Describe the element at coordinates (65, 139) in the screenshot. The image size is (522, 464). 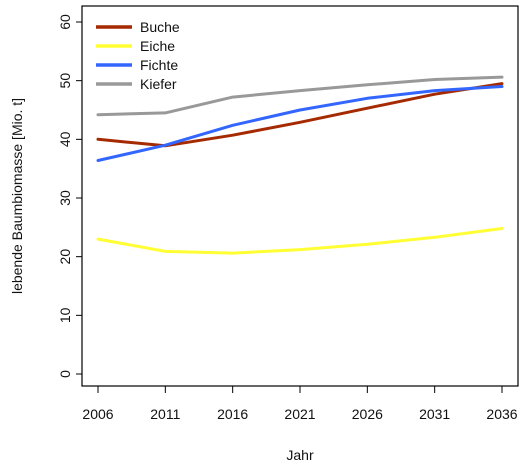
I see `y-tick-label: 40` at that location.